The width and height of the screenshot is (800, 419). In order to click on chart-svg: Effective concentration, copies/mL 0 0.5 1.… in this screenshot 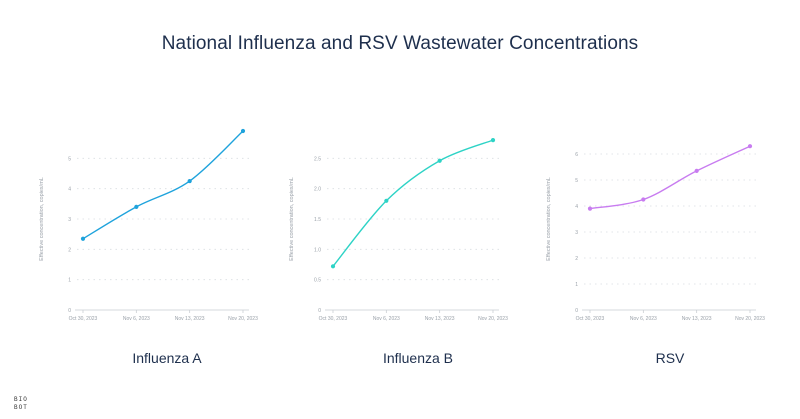, I will do `click(398, 230)`.